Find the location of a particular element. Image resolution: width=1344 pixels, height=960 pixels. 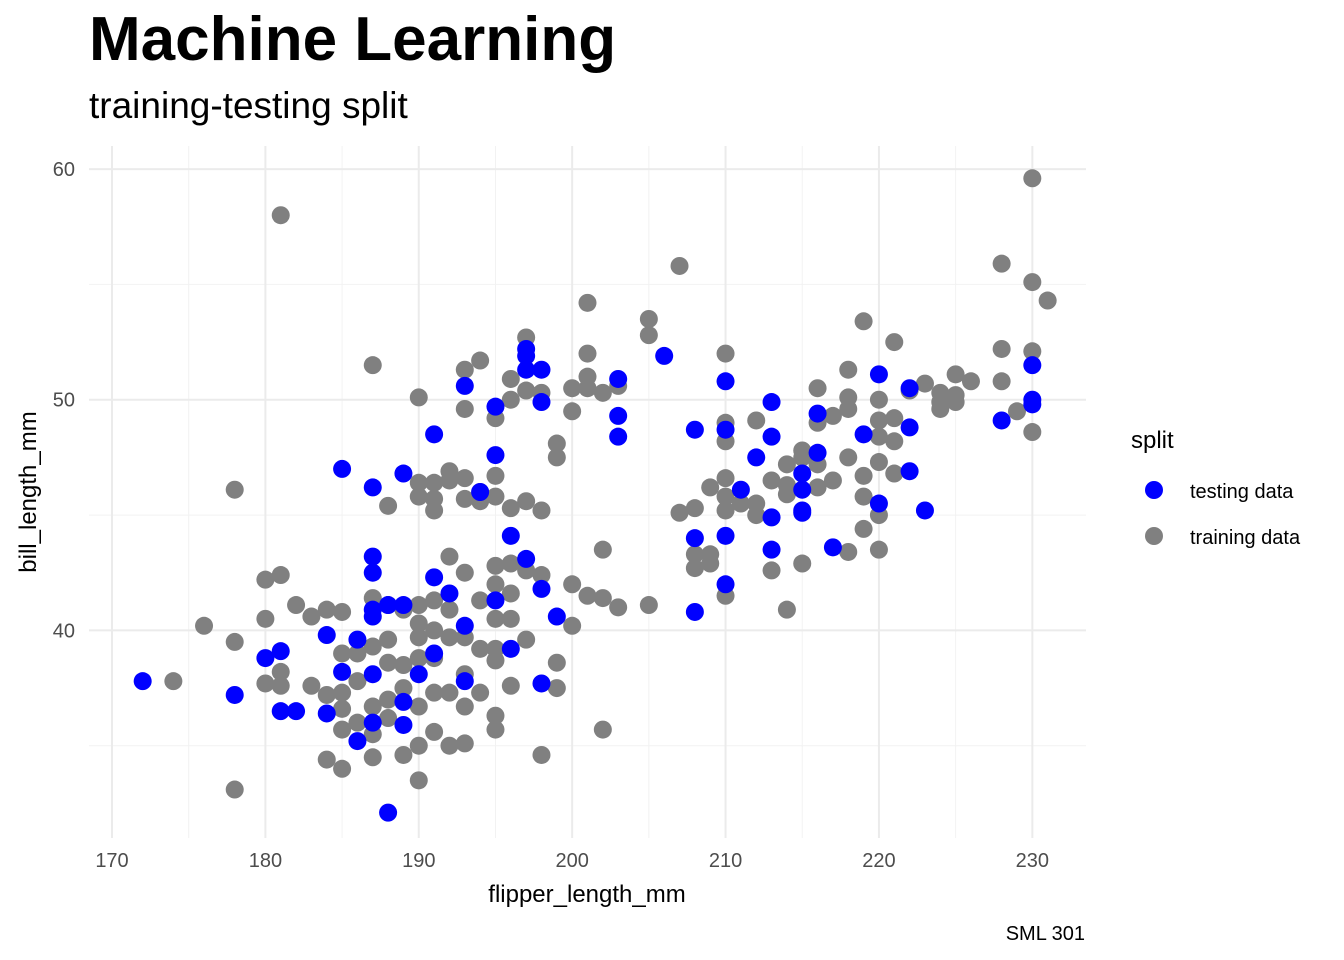

legend-swatch-testing is located at coordinates (1154, 490).